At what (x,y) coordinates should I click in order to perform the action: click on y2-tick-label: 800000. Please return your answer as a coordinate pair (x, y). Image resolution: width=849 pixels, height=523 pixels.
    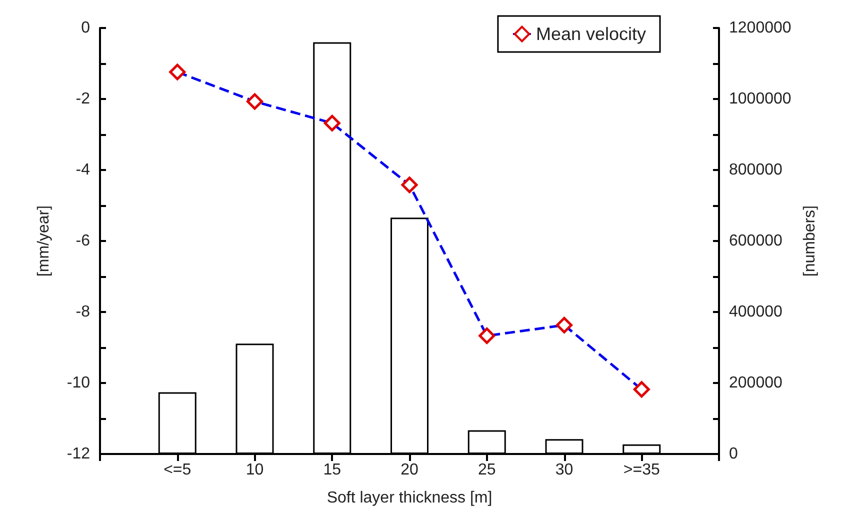
    Looking at the image, I should click on (755, 170).